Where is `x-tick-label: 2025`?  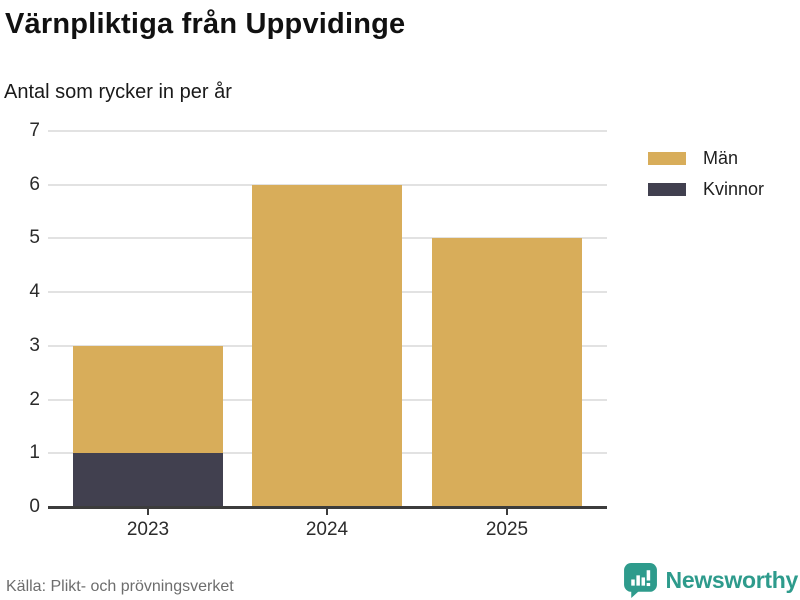 x-tick-label: 2025 is located at coordinates (507, 529).